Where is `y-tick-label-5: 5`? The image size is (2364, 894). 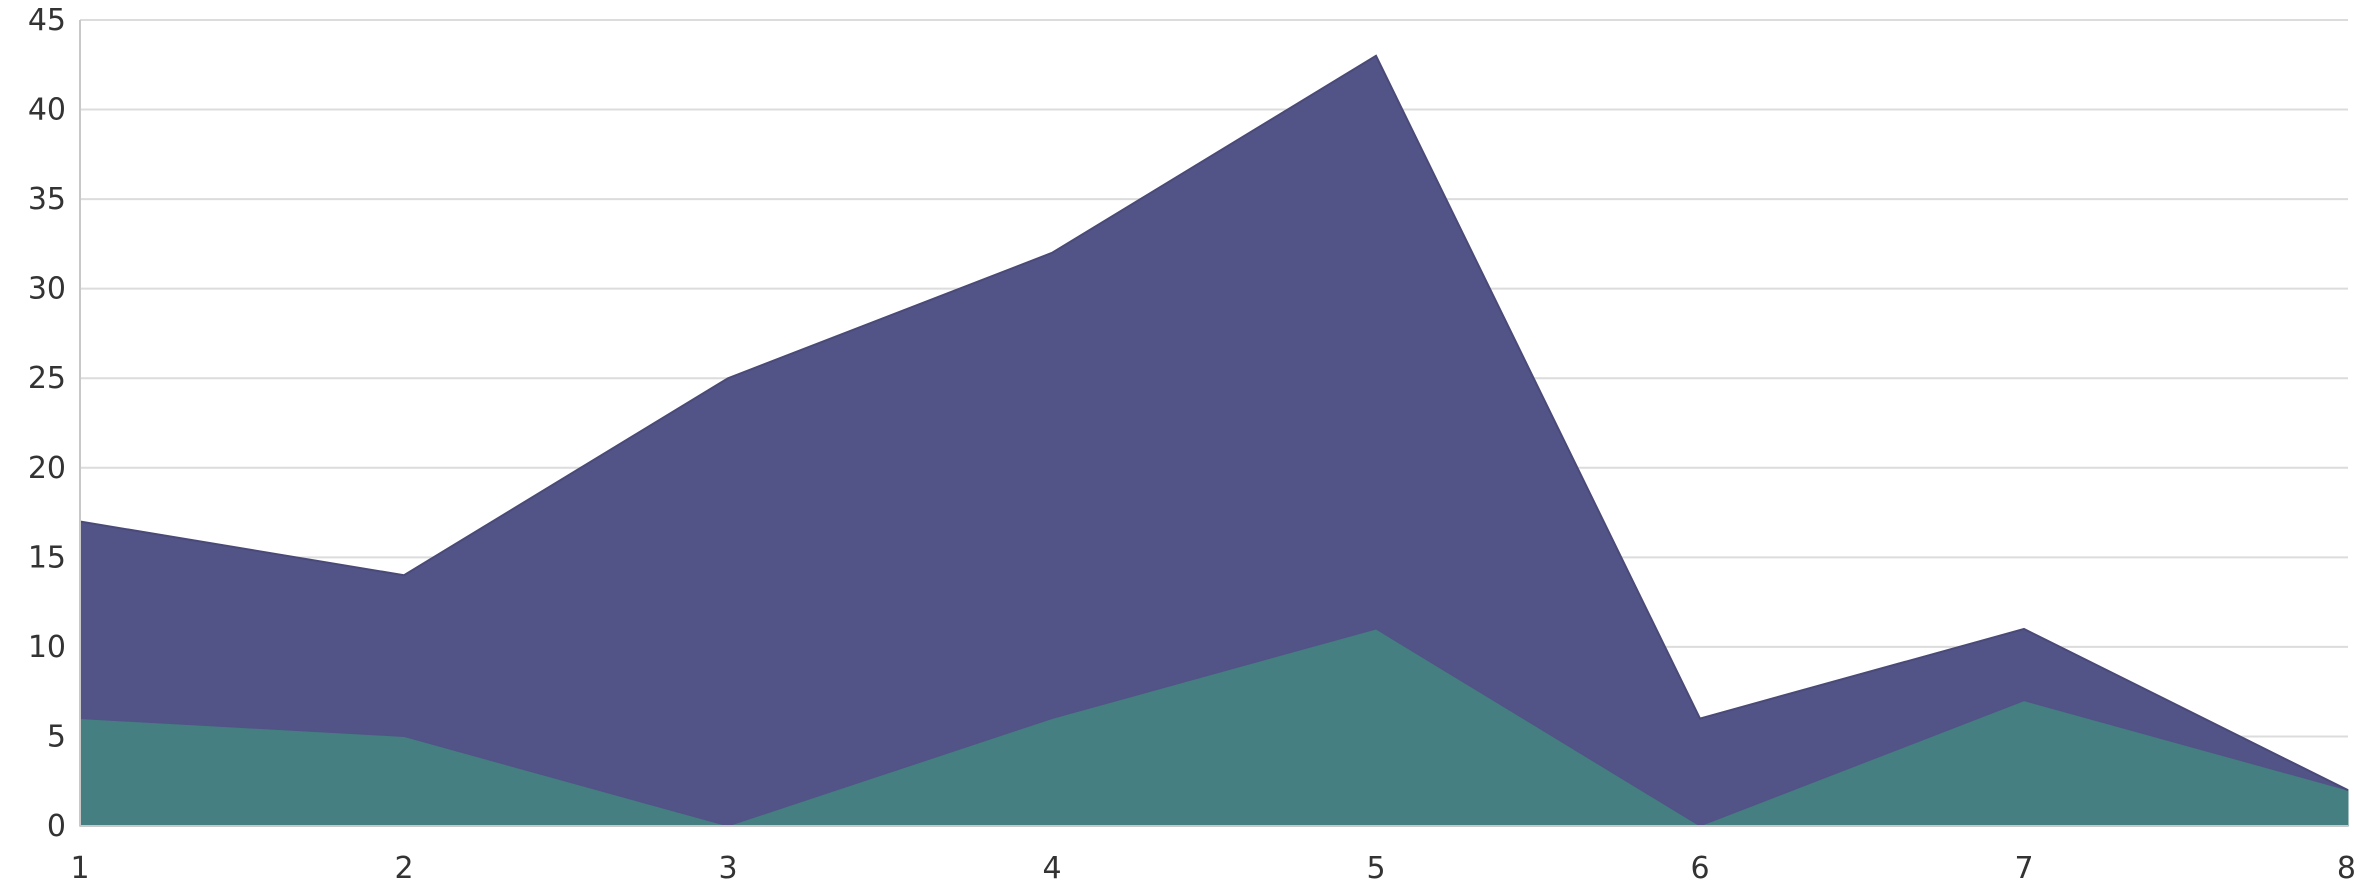
y-tick-label-5: 5 is located at coordinates (56, 736).